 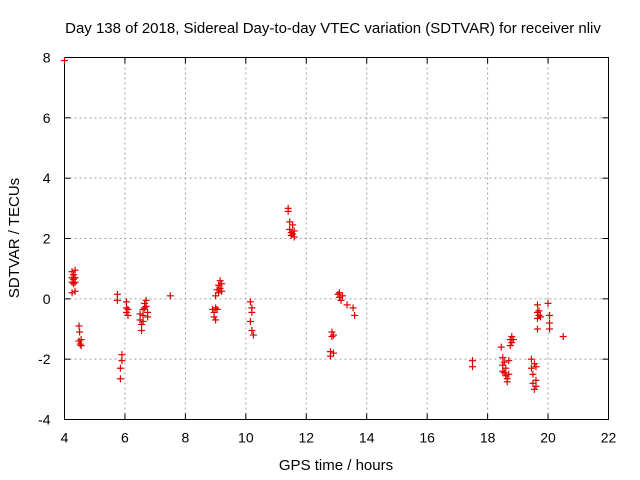 I want to click on y-tick-label: 2, so click(x=47, y=239).